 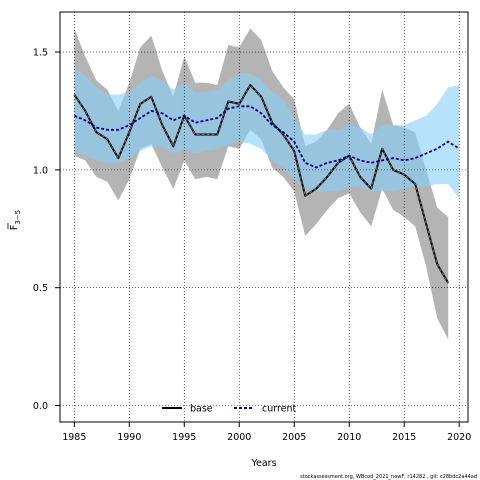 What do you see at coordinates (404, 437) in the screenshot?
I see `x-tick-label-2015: 2015` at bounding box center [404, 437].